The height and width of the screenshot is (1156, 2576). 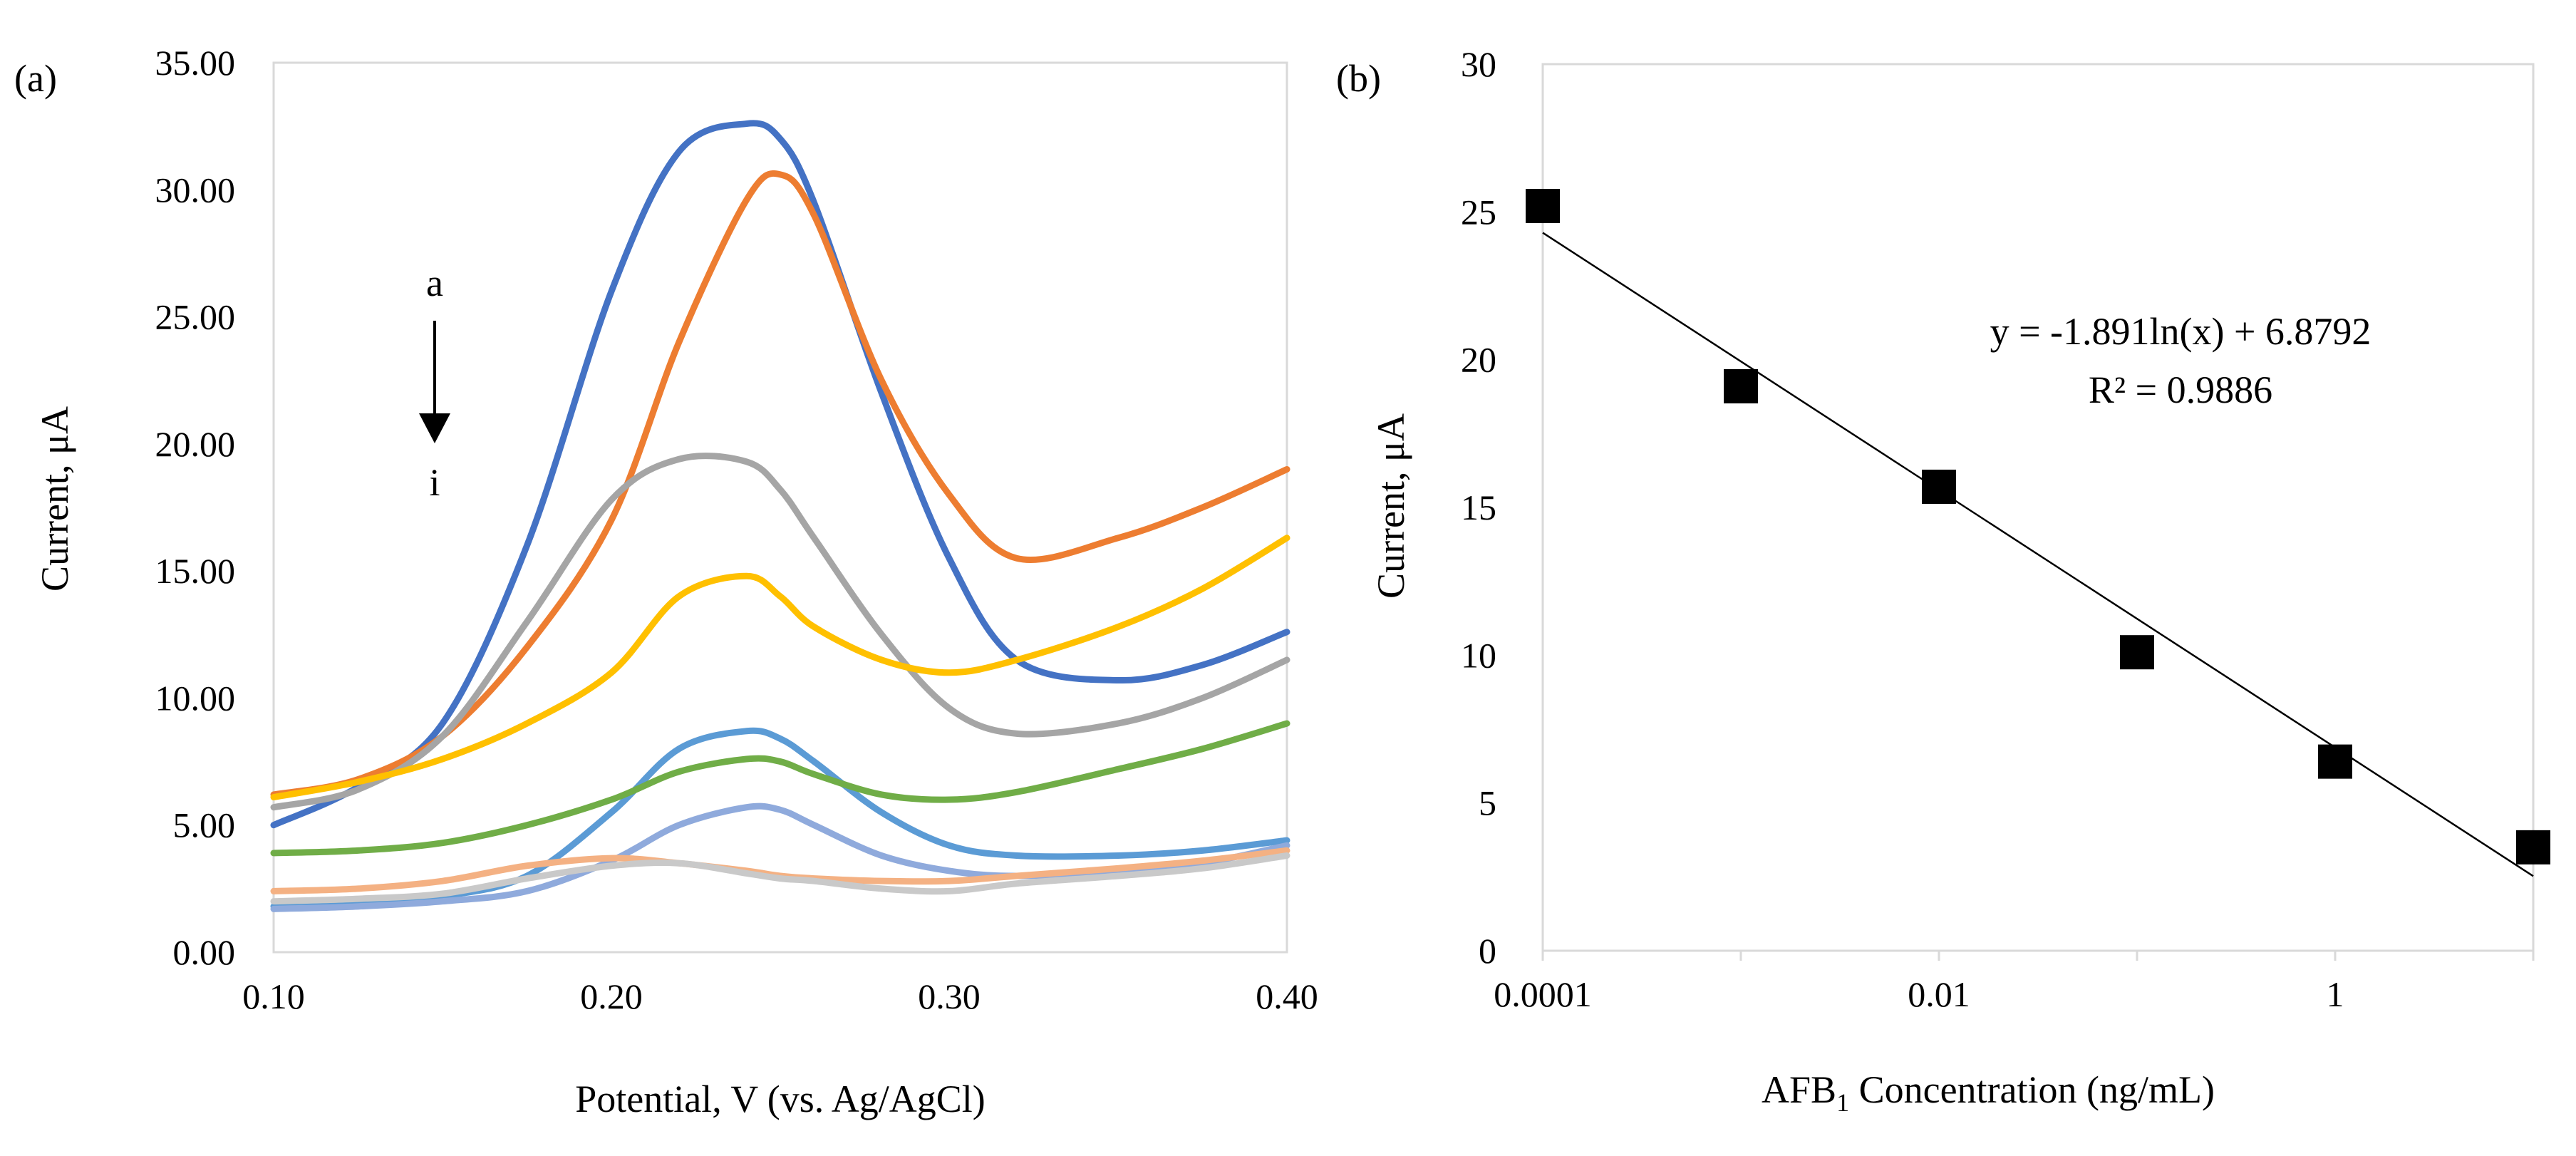 I want to click on panel-a-y-axis-label: Current, μA, so click(x=55, y=499).